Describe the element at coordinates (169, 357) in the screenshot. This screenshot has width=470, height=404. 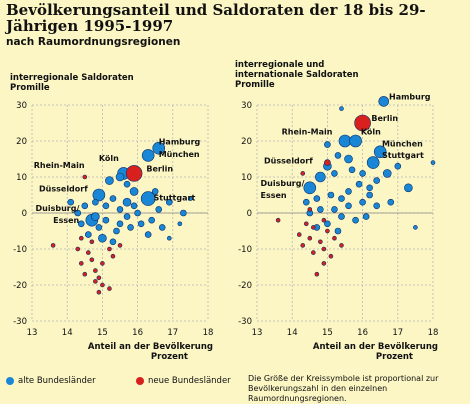
I see `x-axis-unit: Prozent` at that location.